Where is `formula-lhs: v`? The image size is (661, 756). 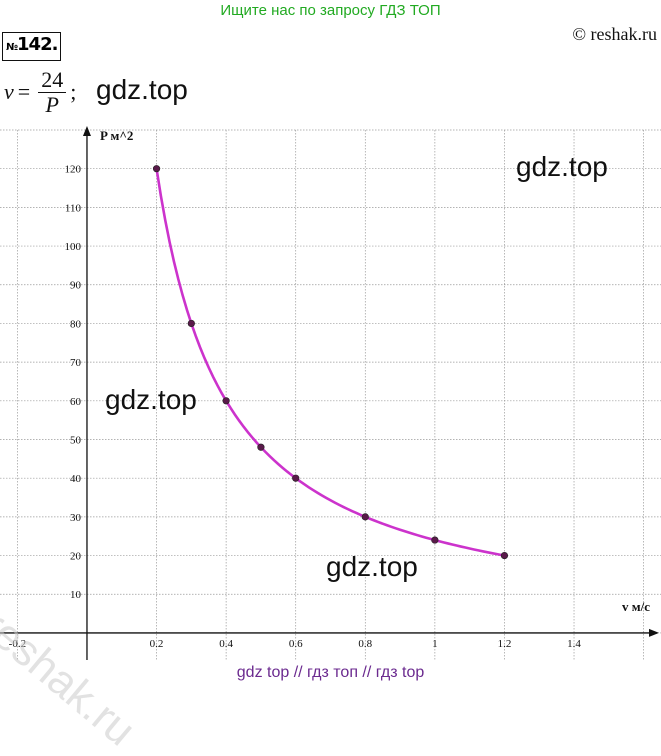 formula-lhs: v is located at coordinates (9, 91).